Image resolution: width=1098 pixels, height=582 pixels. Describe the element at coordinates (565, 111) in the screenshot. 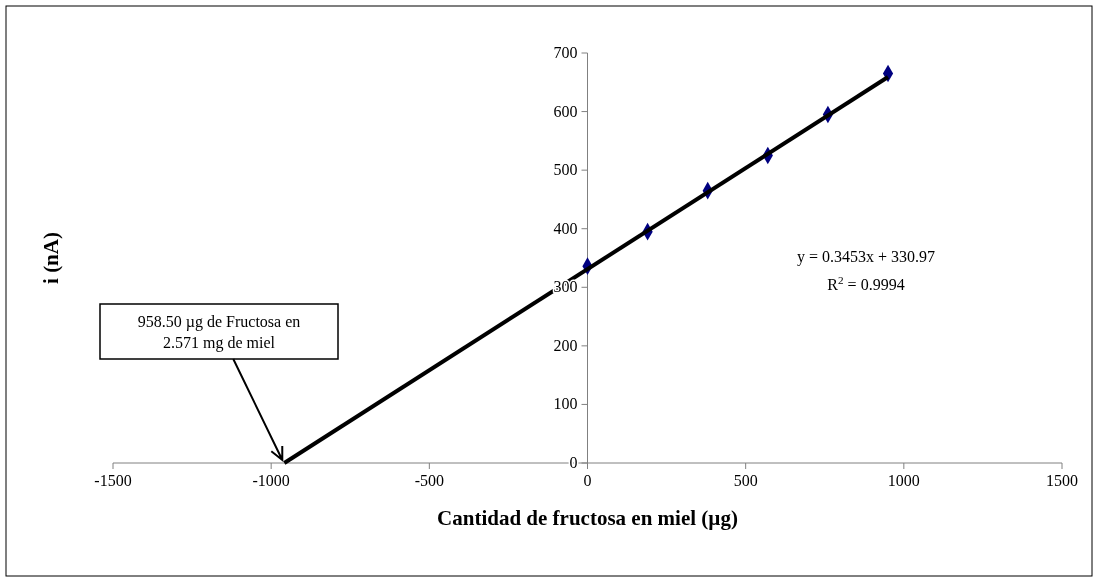

I see `y-tick-label: 600` at that location.